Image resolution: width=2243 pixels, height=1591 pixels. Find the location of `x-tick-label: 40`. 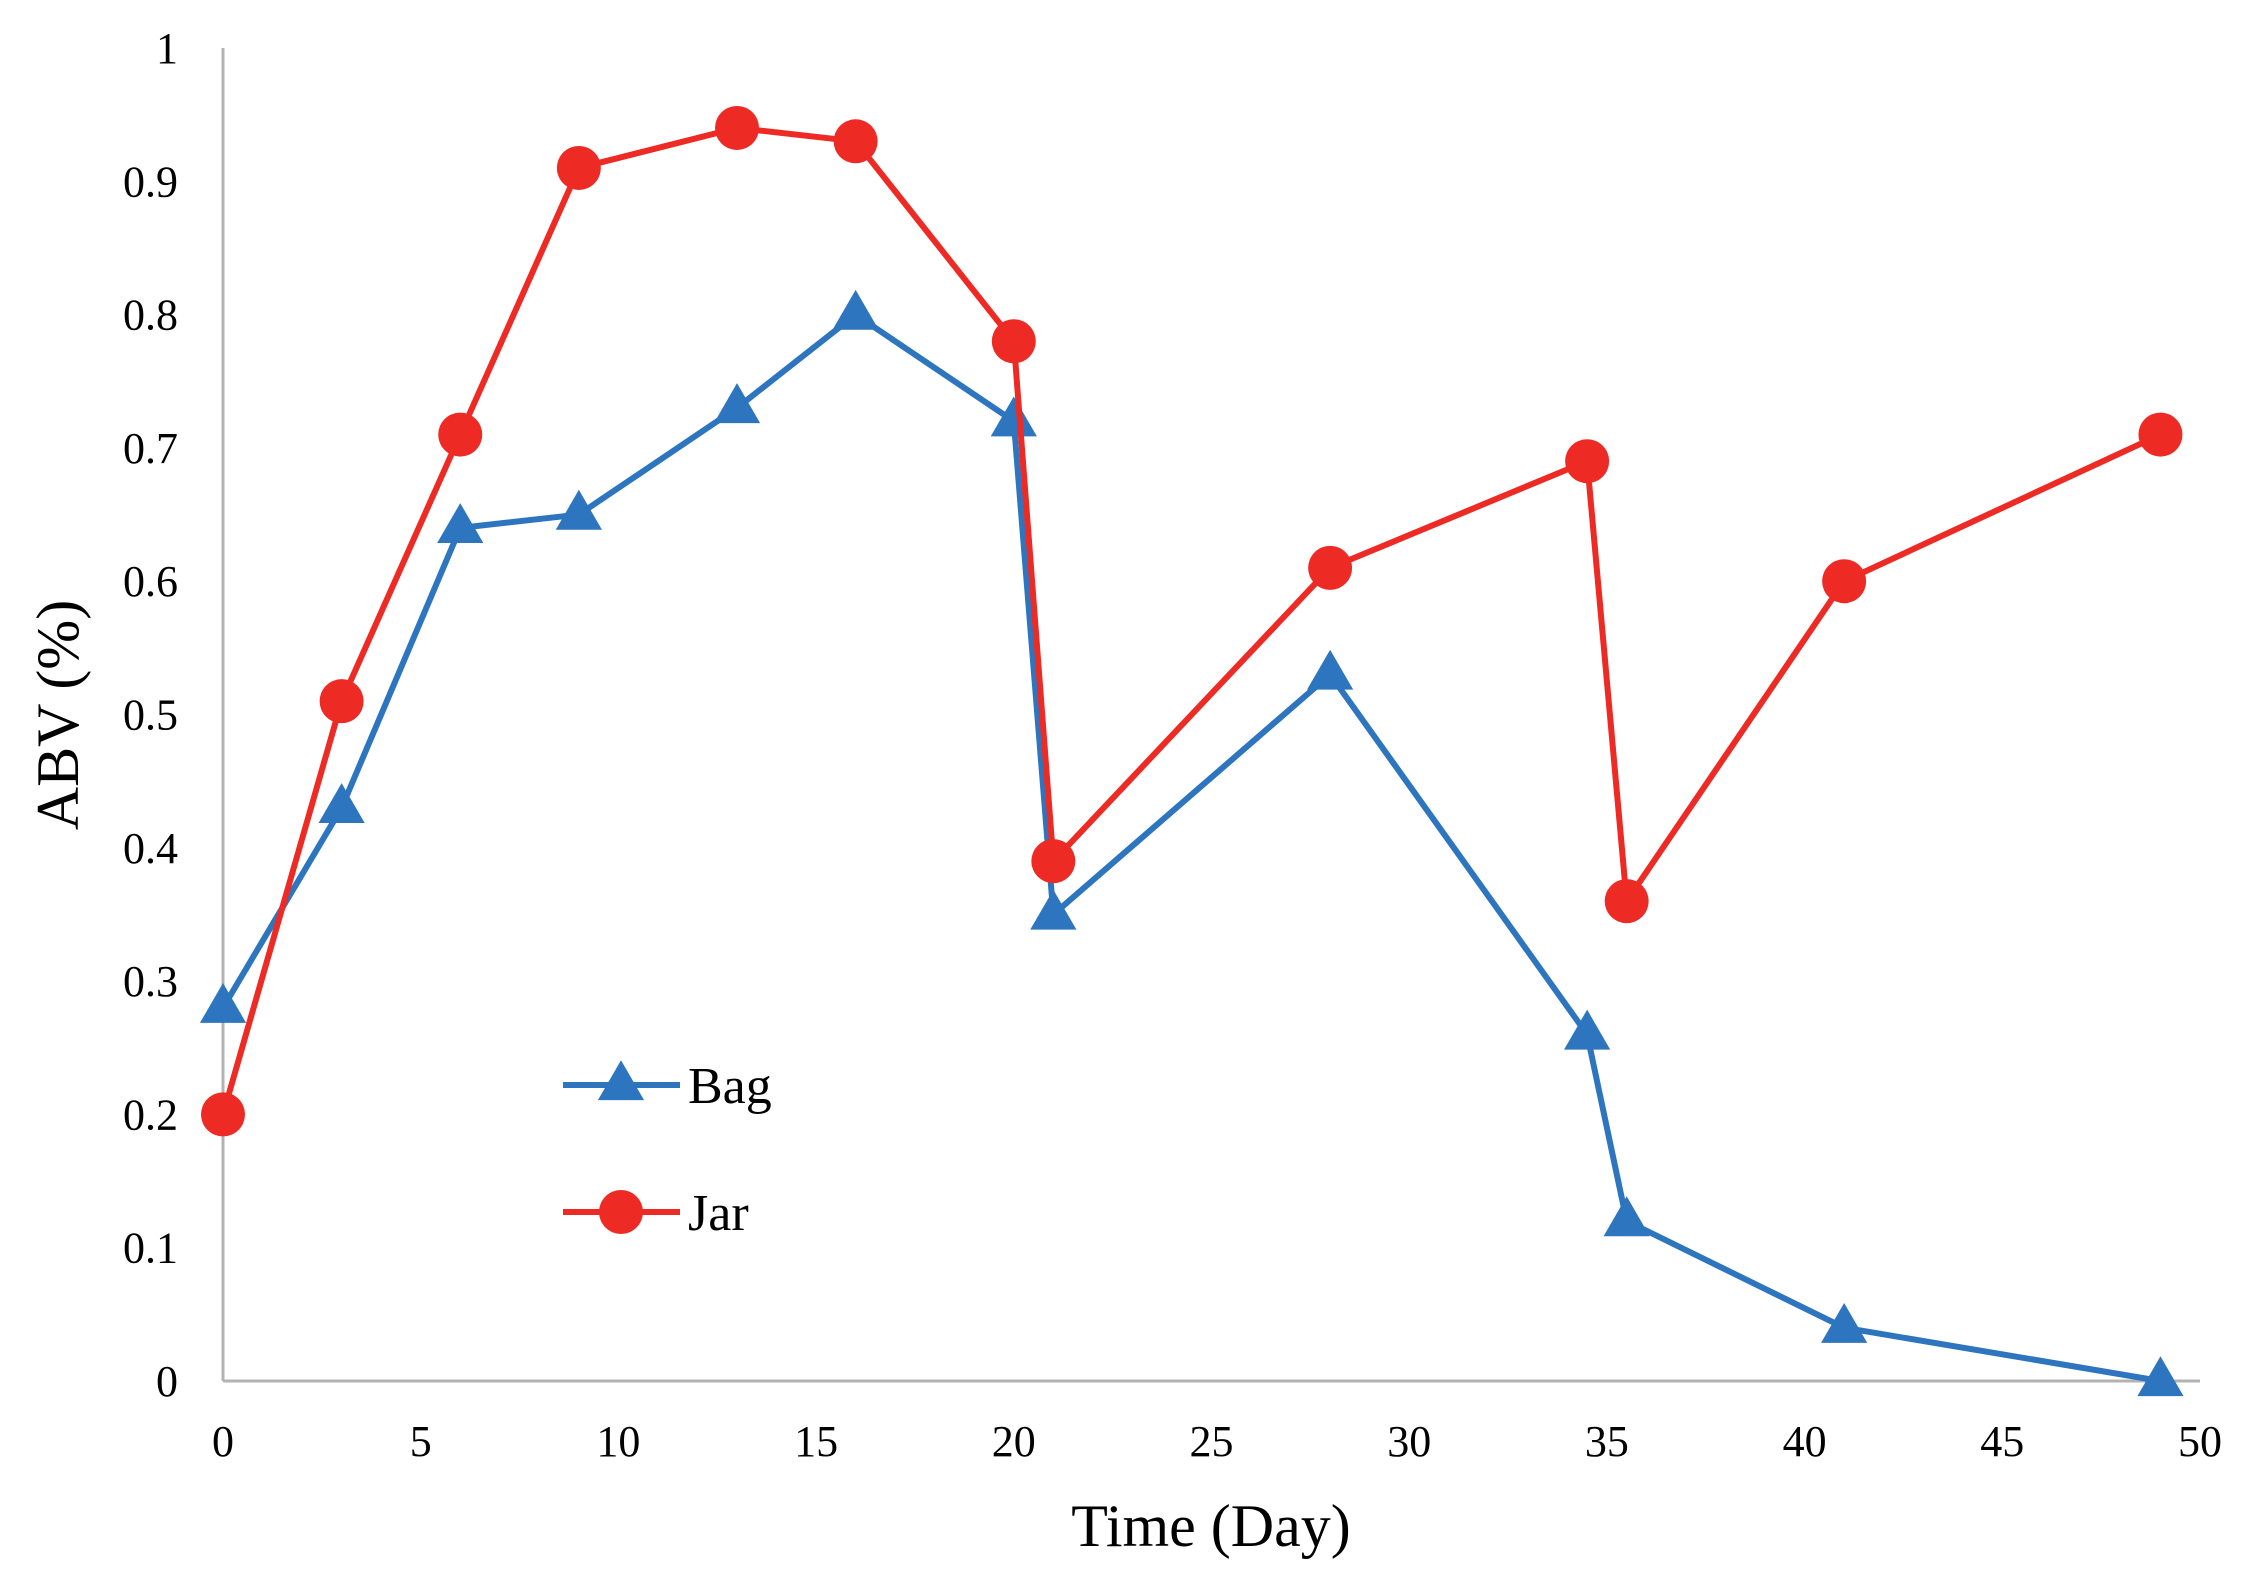

x-tick-label: 40 is located at coordinates (1805, 1441).